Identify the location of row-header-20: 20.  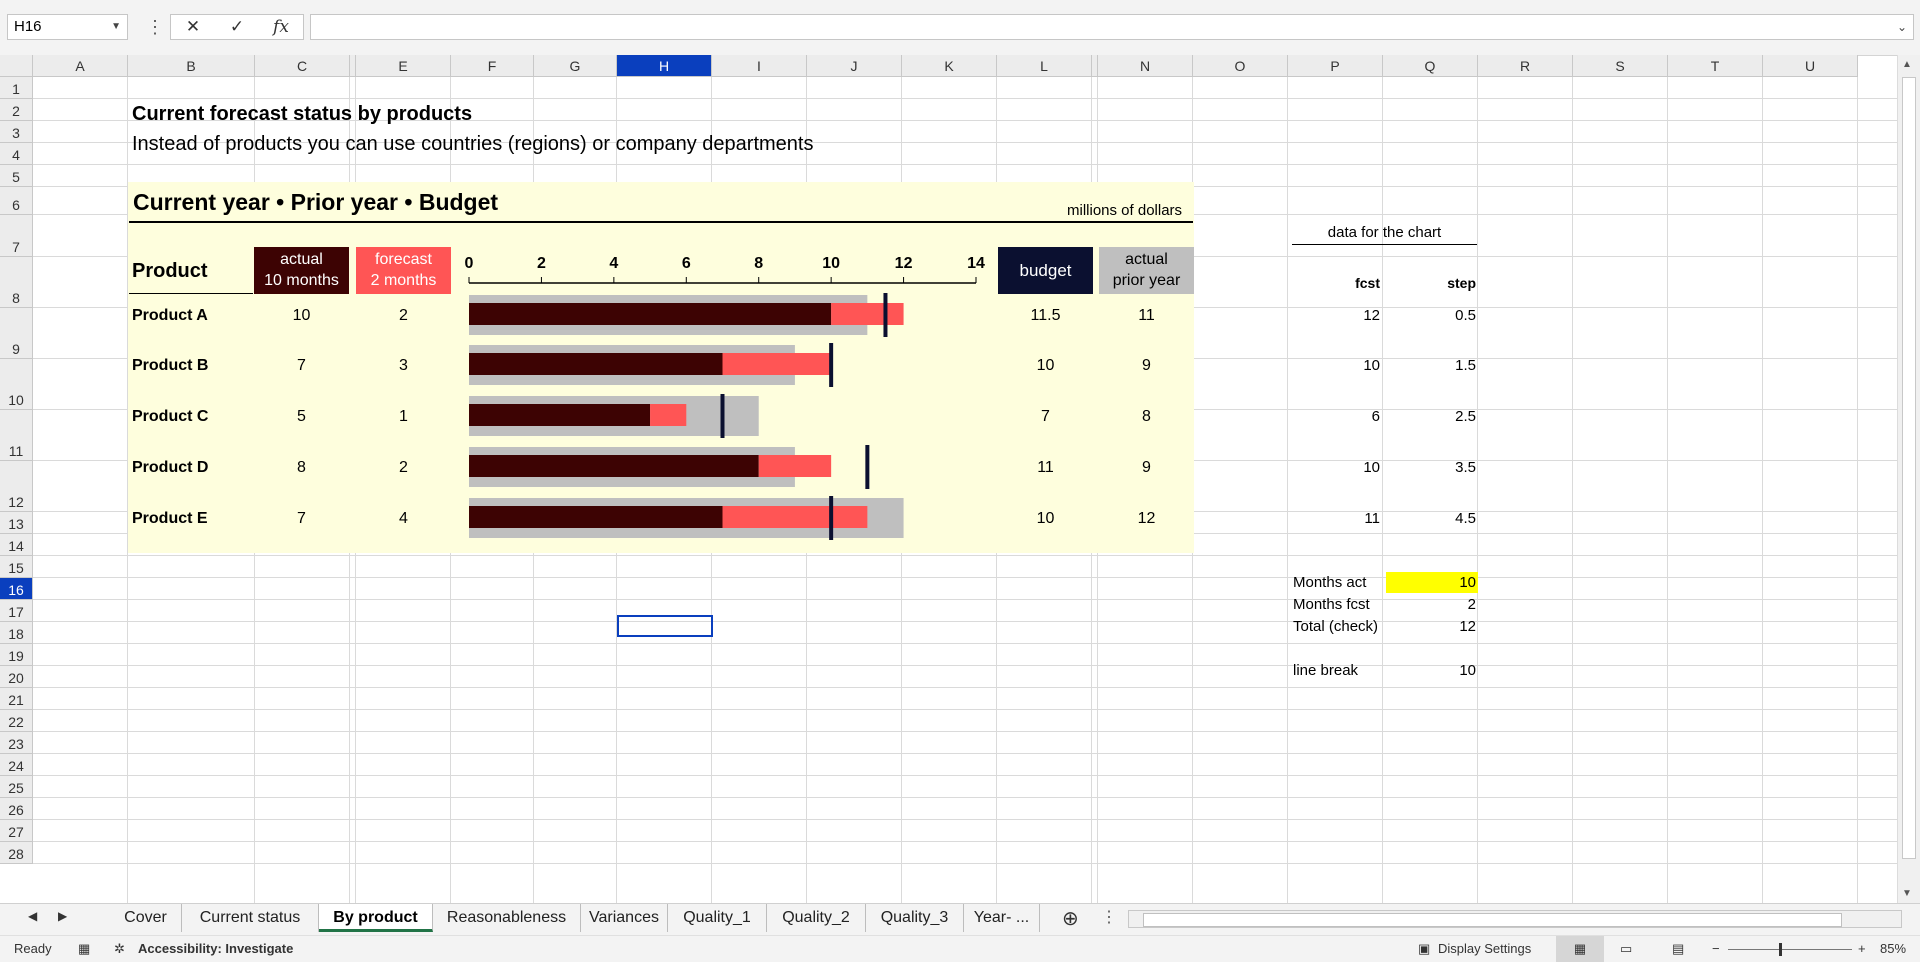
(16, 677).